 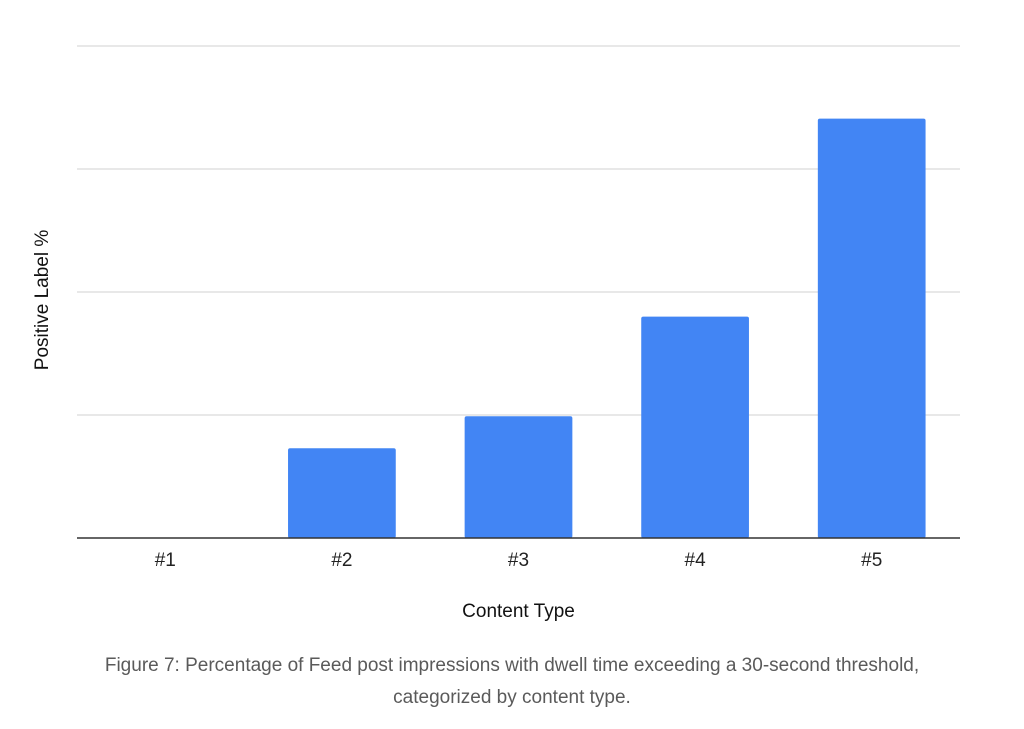 I want to click on caption-line-2: categorized by content type., so click(x=512, y=697).